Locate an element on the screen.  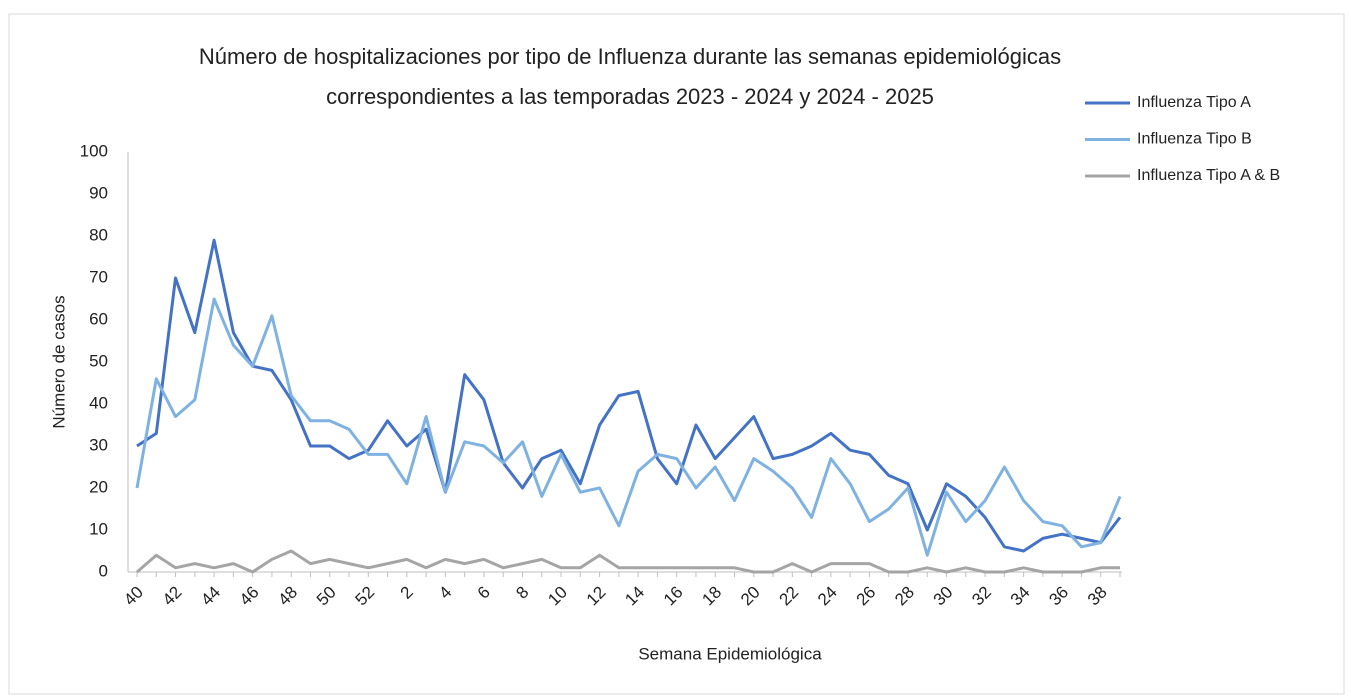
y-tick-label: 50 is located at coordinates (98, 360).